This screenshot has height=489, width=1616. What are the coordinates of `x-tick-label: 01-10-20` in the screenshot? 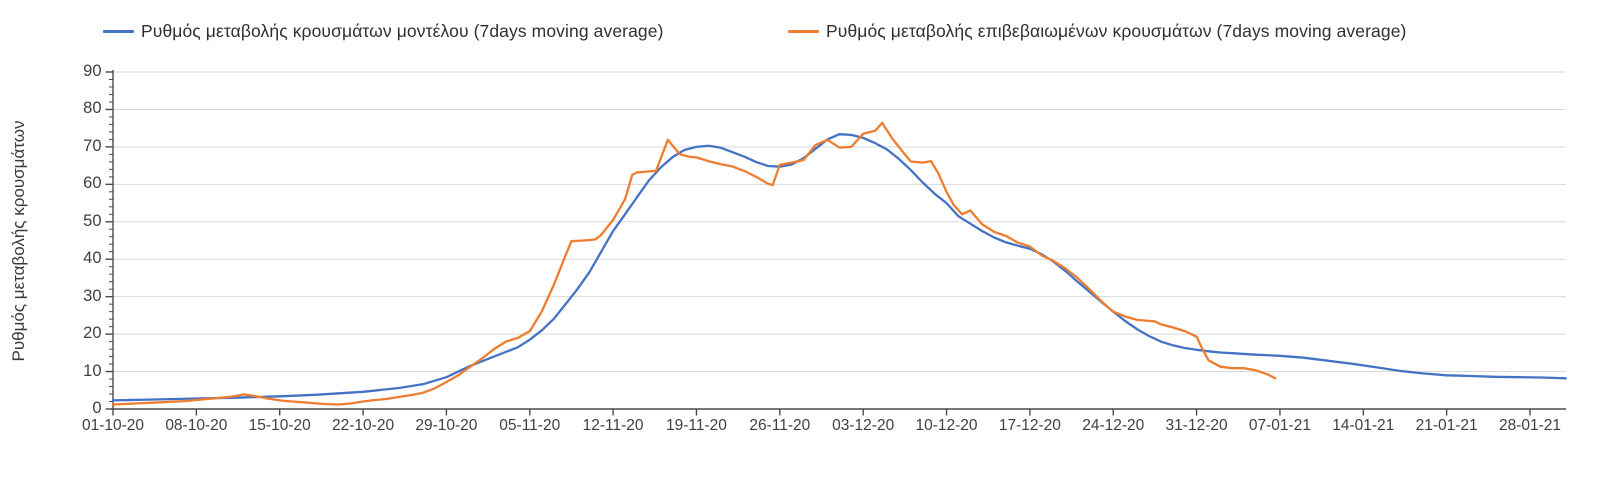 It's located at (113, 425).